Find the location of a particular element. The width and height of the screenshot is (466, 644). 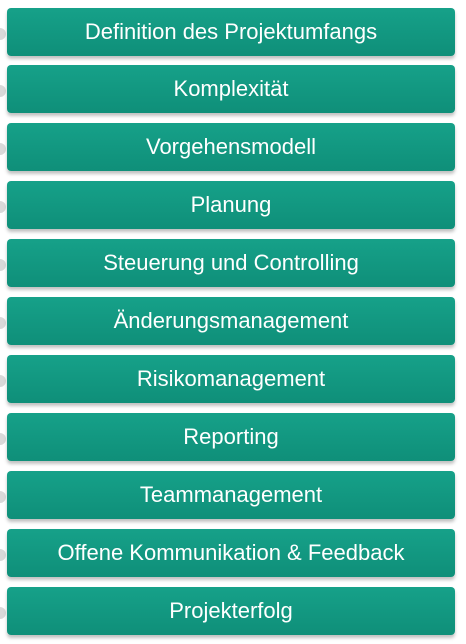

step-projekterfolg: Projekterfolg is located at coordinates (231, 611).